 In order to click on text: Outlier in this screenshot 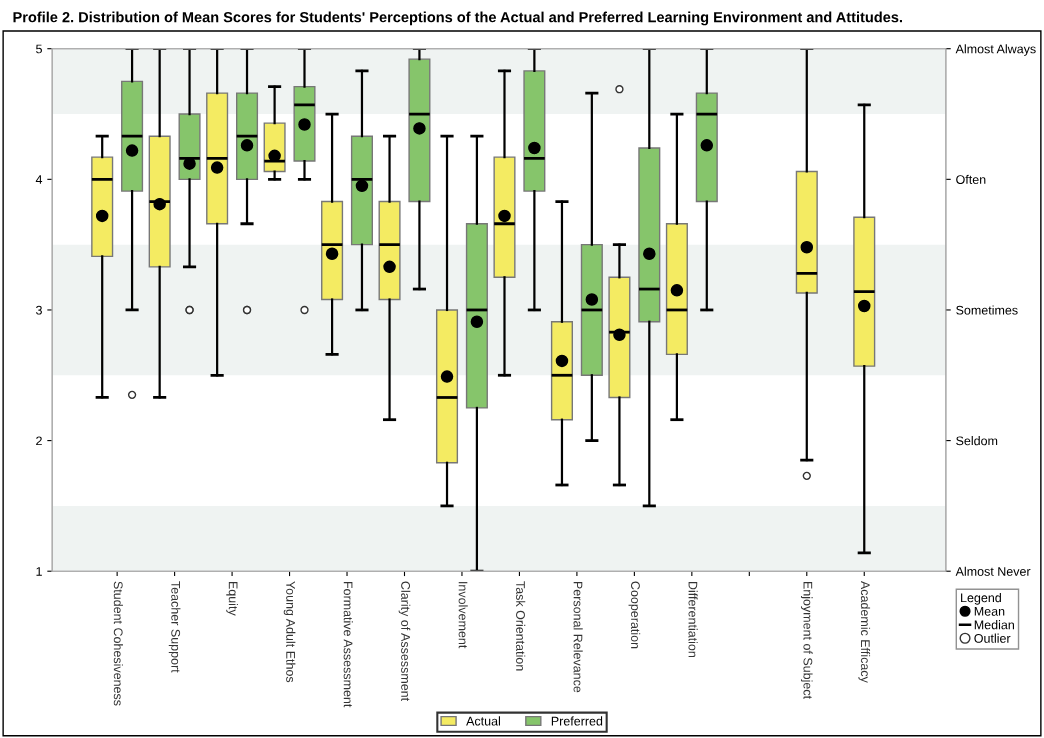, I will do `click(992, 638)`.